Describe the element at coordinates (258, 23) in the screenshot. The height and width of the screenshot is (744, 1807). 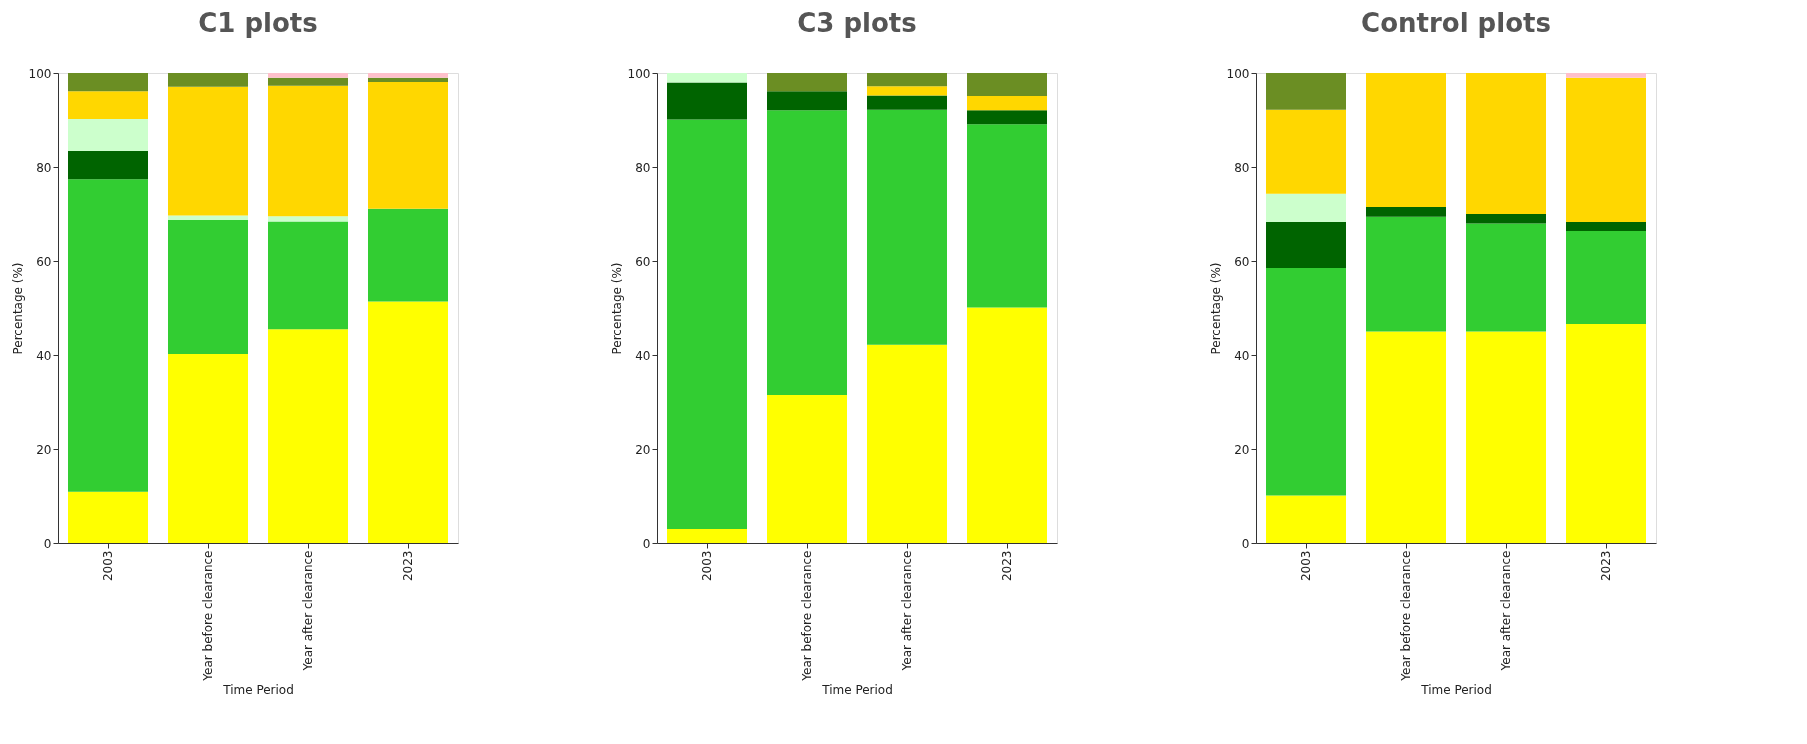
I see `chart-title: C1 plots` at that location.